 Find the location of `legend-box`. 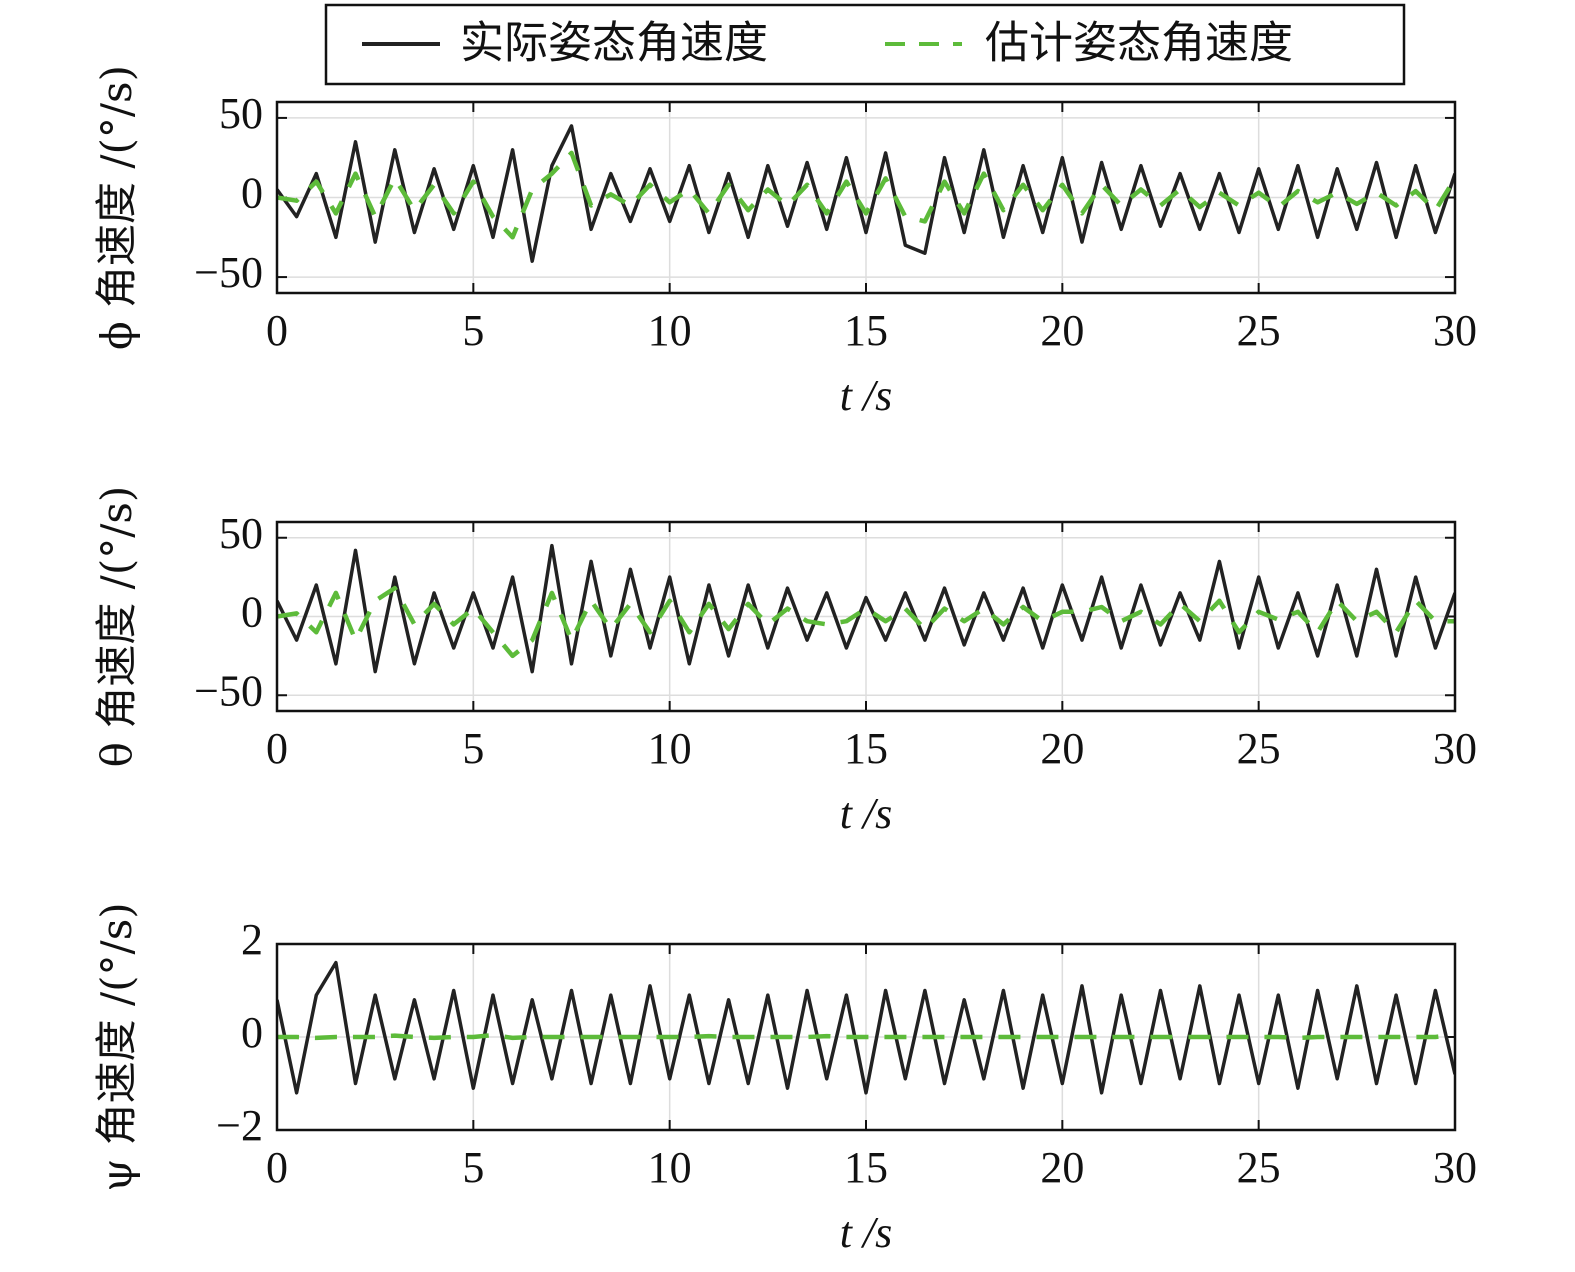

legend-box is located at coordinates (865, 44).